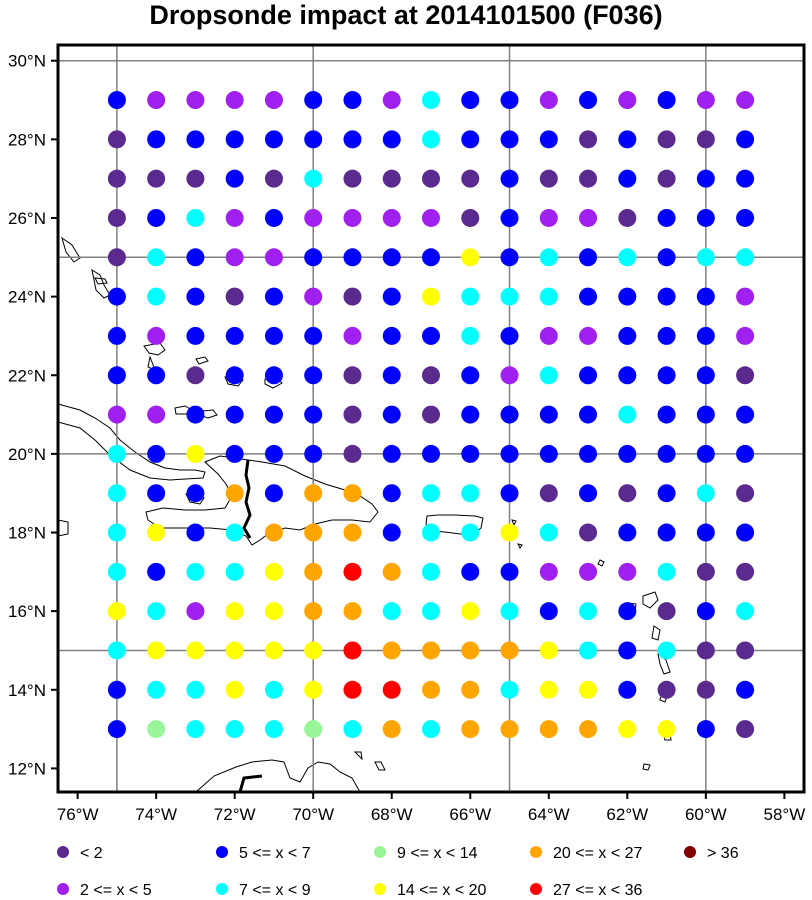  What do you see at coordinates (275, 853) in the screenshot?
I see `legend-label: 5 <= x < 7` at bounding box center [275, 853].